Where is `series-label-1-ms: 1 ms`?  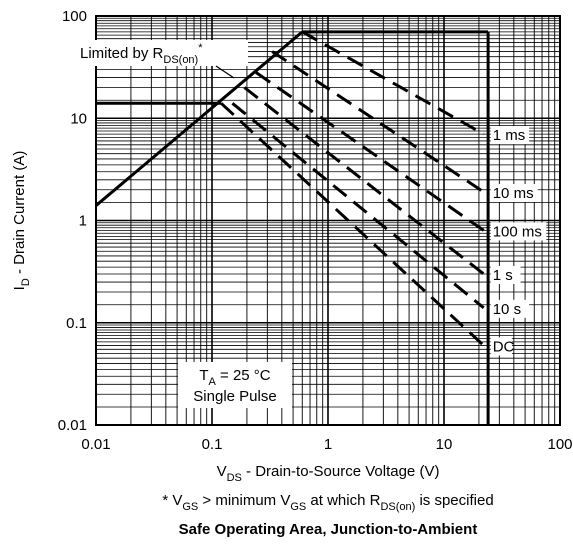 series-label-1-ms: 1 ms is located at coordinates (509, 135).